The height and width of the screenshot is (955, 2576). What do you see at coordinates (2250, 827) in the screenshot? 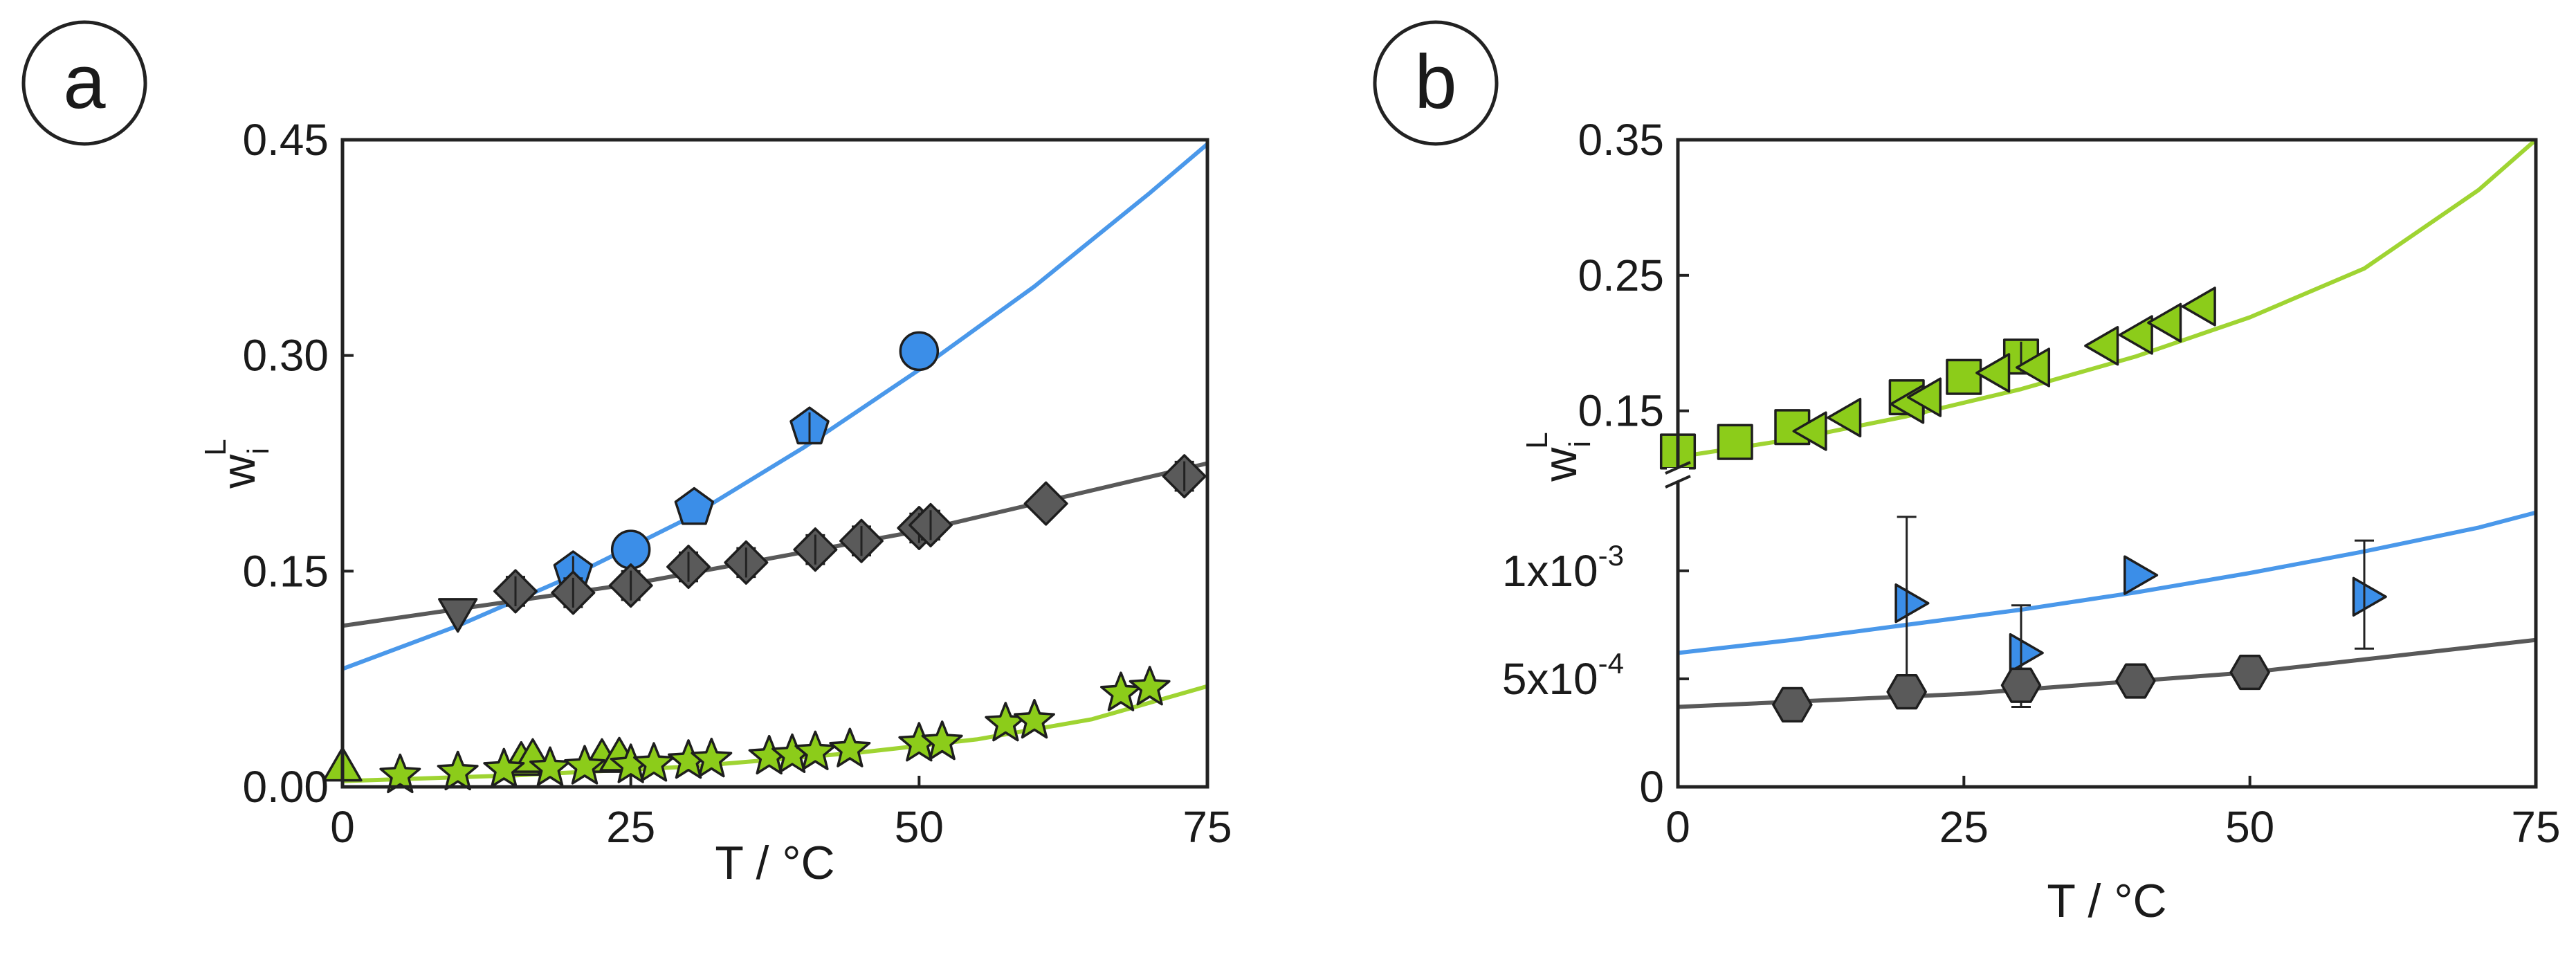
I see `panel-b-xtick-label-2: 50` at bounding box center [2250, 827].